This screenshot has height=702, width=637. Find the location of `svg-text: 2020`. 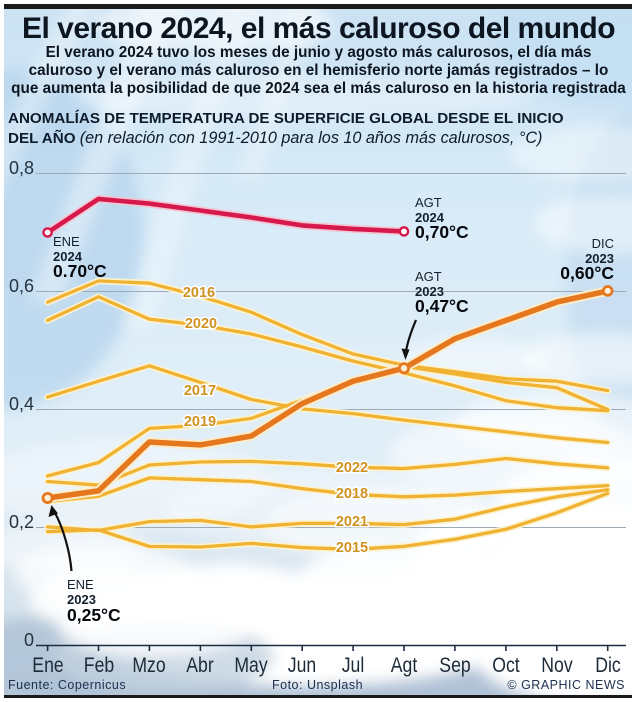

svg-text: 2020 is located at coordinates (201, 324).